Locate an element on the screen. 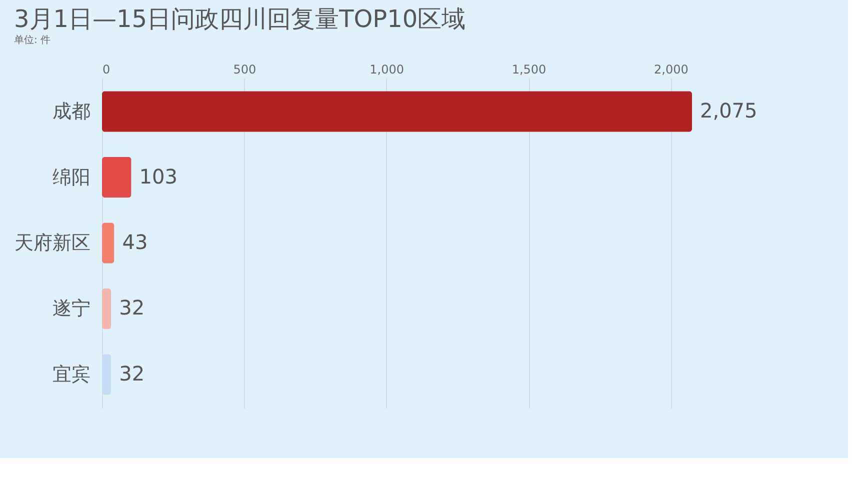  y-tick-label: 天府新区 is located at coordinates (52, 243).